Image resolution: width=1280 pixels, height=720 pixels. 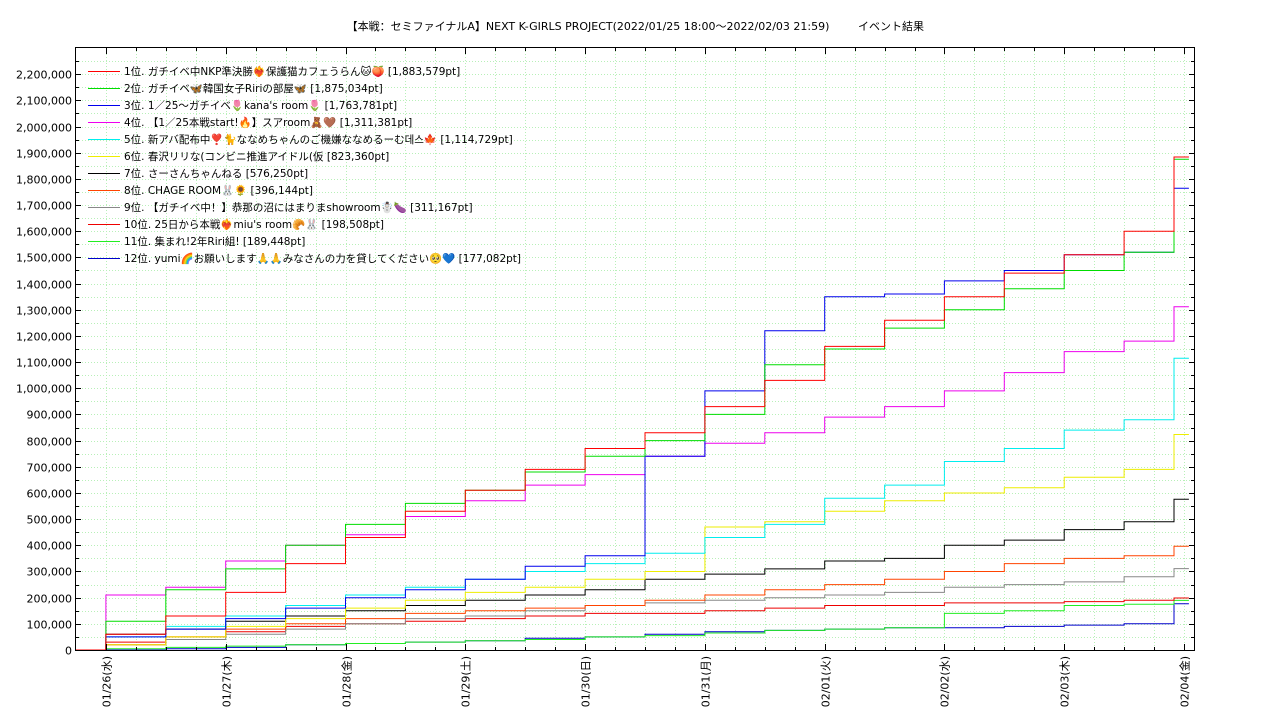 I want to click on y-tick-label: 1,200,000, so click(x=44, y=337).